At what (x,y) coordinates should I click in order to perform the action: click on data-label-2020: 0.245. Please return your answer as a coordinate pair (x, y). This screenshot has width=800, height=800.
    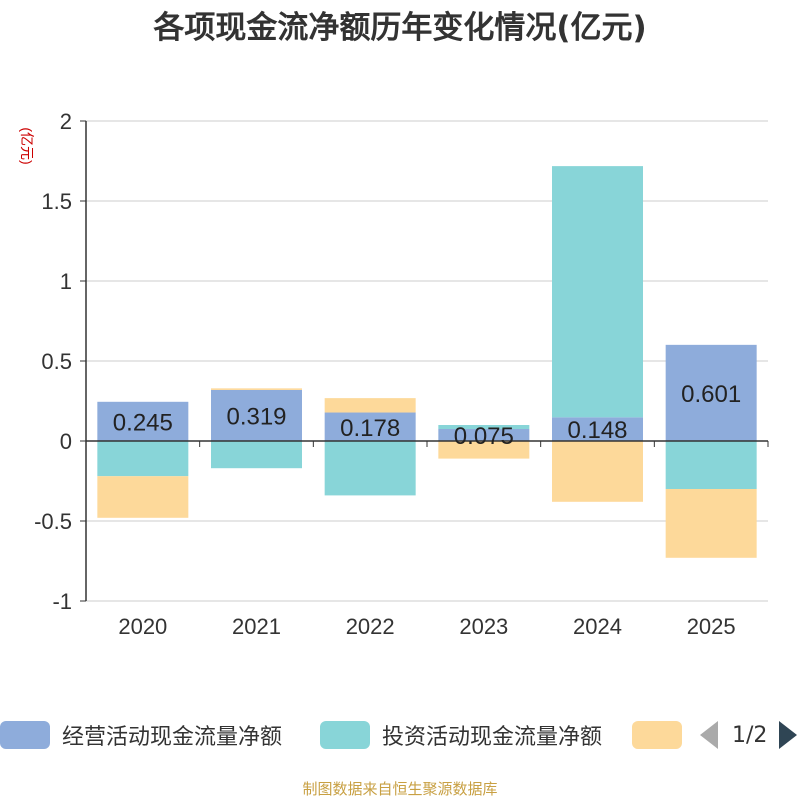
    Looking at the image, I should click on (143, 422).